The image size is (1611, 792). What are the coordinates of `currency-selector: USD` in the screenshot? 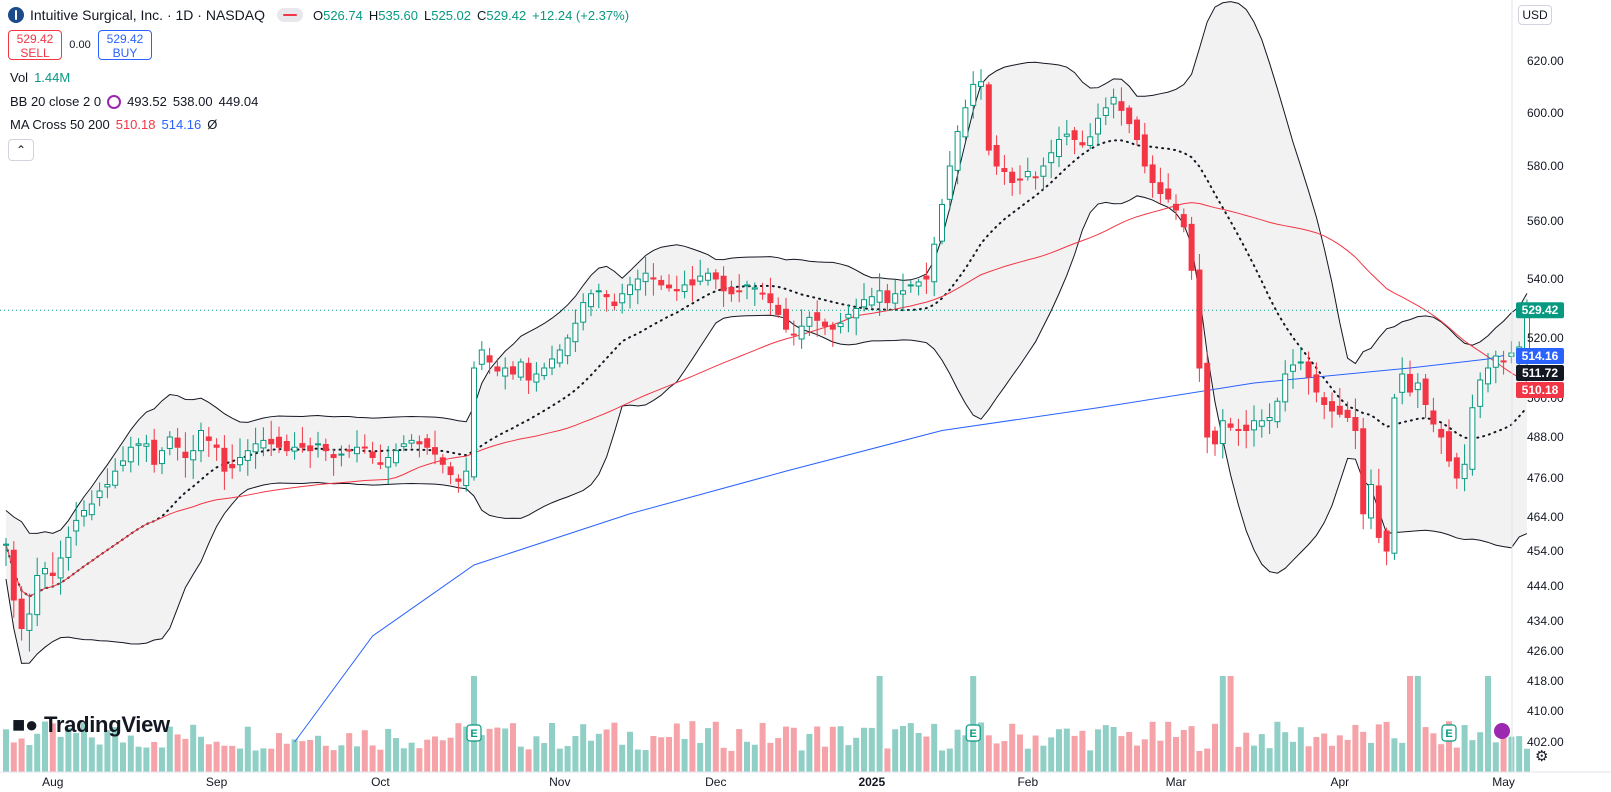 It's located at (1535, 15).